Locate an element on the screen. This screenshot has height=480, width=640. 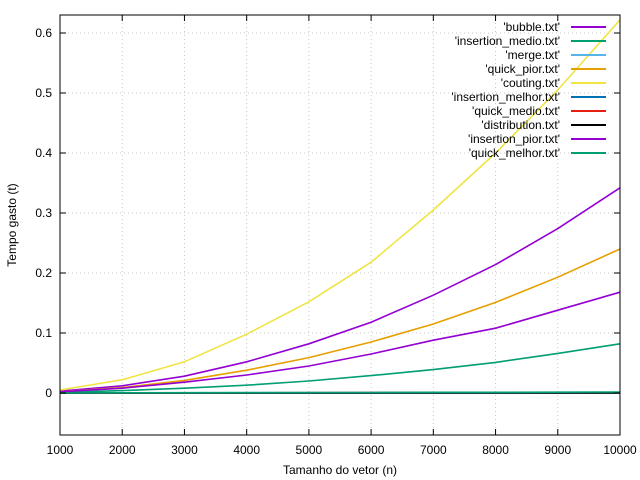
legend-label: 'merge.txt' is located at coordinates (532, 55).